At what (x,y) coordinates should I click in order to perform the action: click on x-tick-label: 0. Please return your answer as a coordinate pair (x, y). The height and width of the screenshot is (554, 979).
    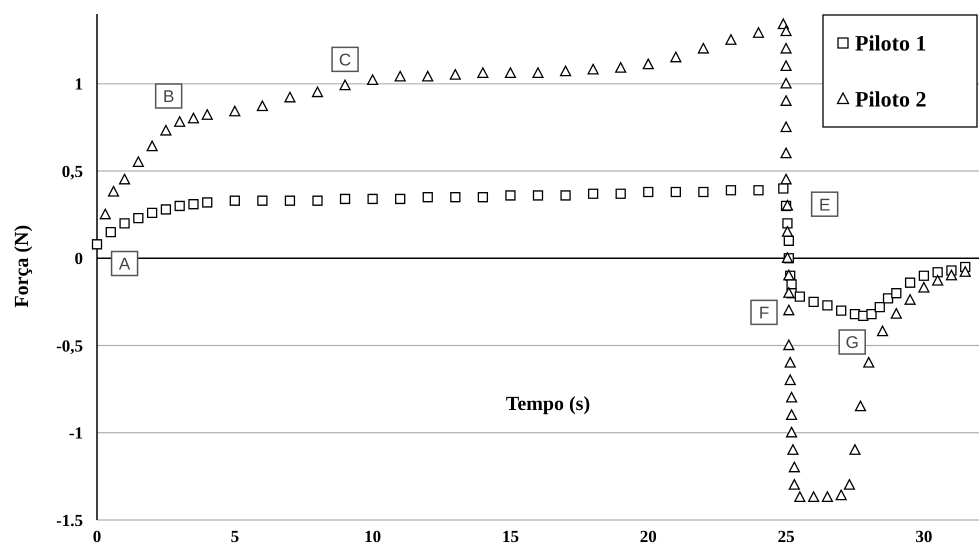
    Looking at the image, I should click on (97, 536).